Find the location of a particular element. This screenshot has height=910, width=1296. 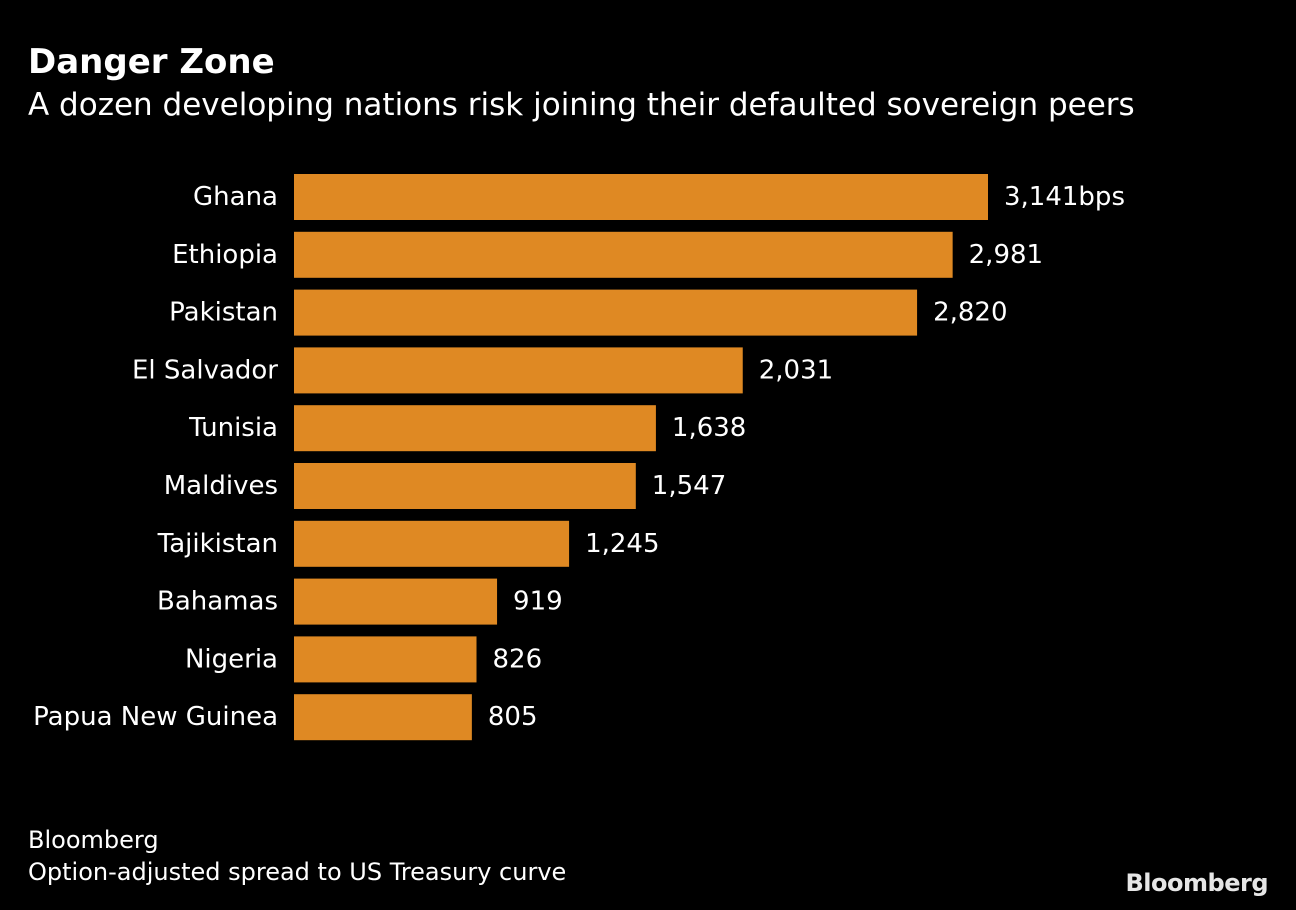

category-label: Nigeria is located at coordinates (231, 659).